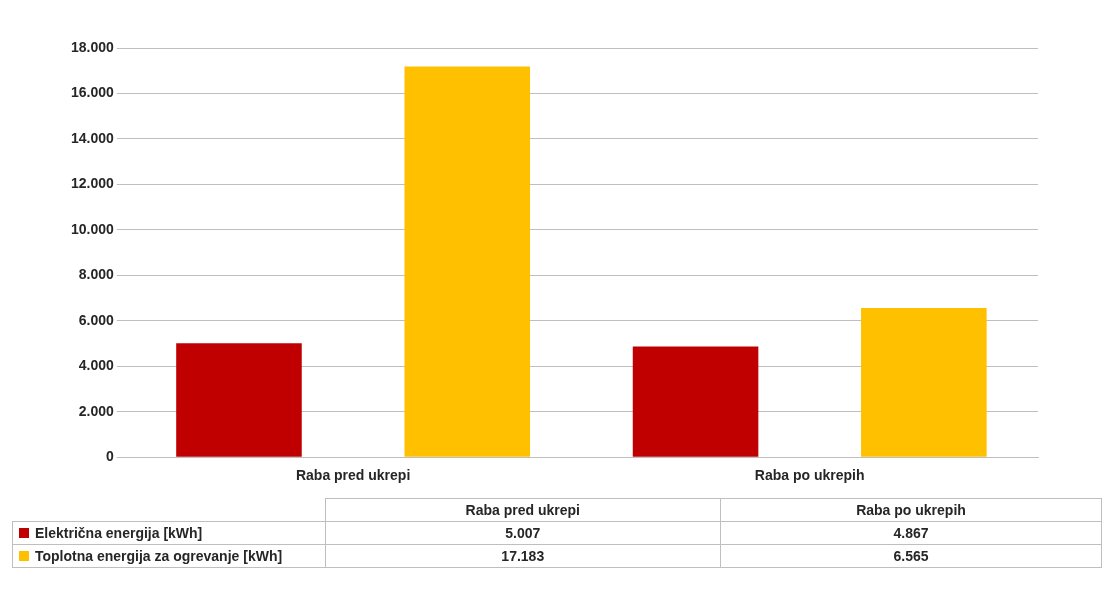 Image resolution: width=1110 pixels, height=594 pixels. Describe the element at coordinates (911, 510) in the screenshot. I see `category-label: Raba po ukrepih` at that location.